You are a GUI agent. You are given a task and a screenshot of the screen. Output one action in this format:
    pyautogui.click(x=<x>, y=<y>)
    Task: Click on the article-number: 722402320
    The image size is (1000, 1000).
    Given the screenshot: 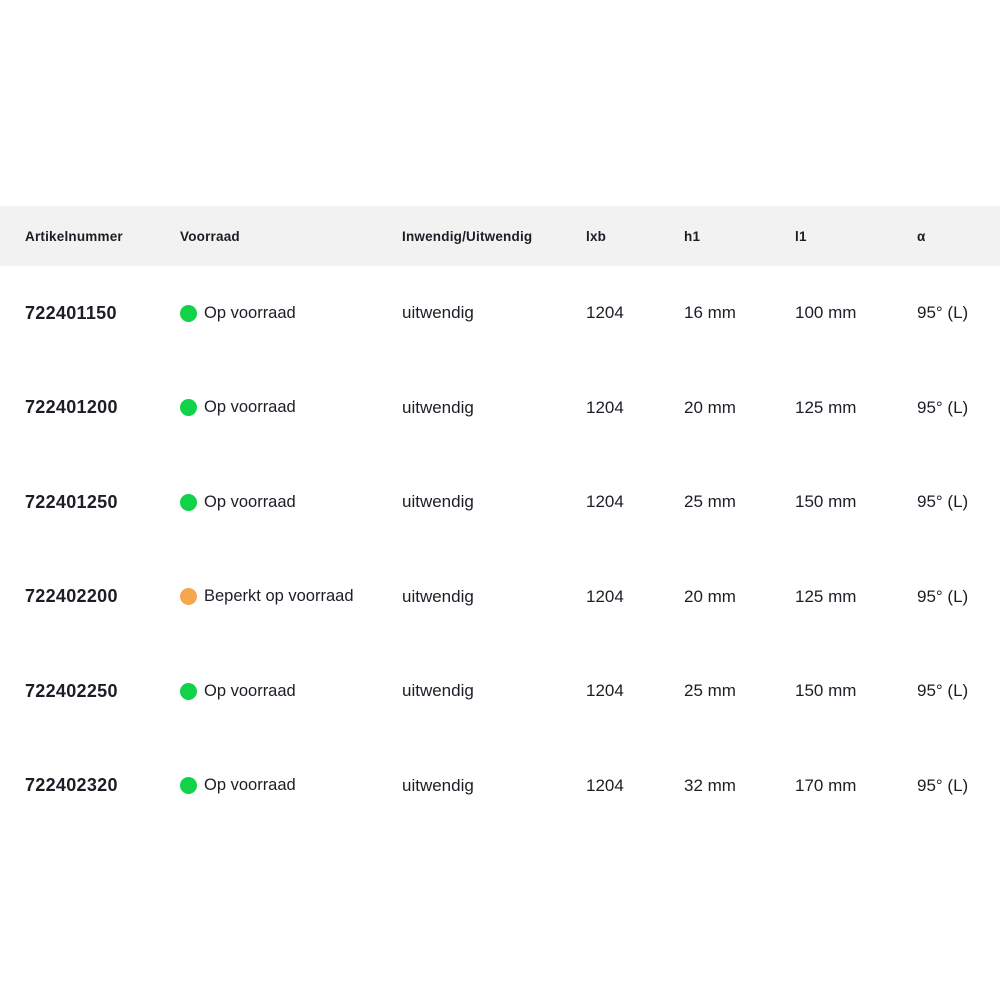 What is the action you would take?
    pyautogui.click(x=71, y=785)
    